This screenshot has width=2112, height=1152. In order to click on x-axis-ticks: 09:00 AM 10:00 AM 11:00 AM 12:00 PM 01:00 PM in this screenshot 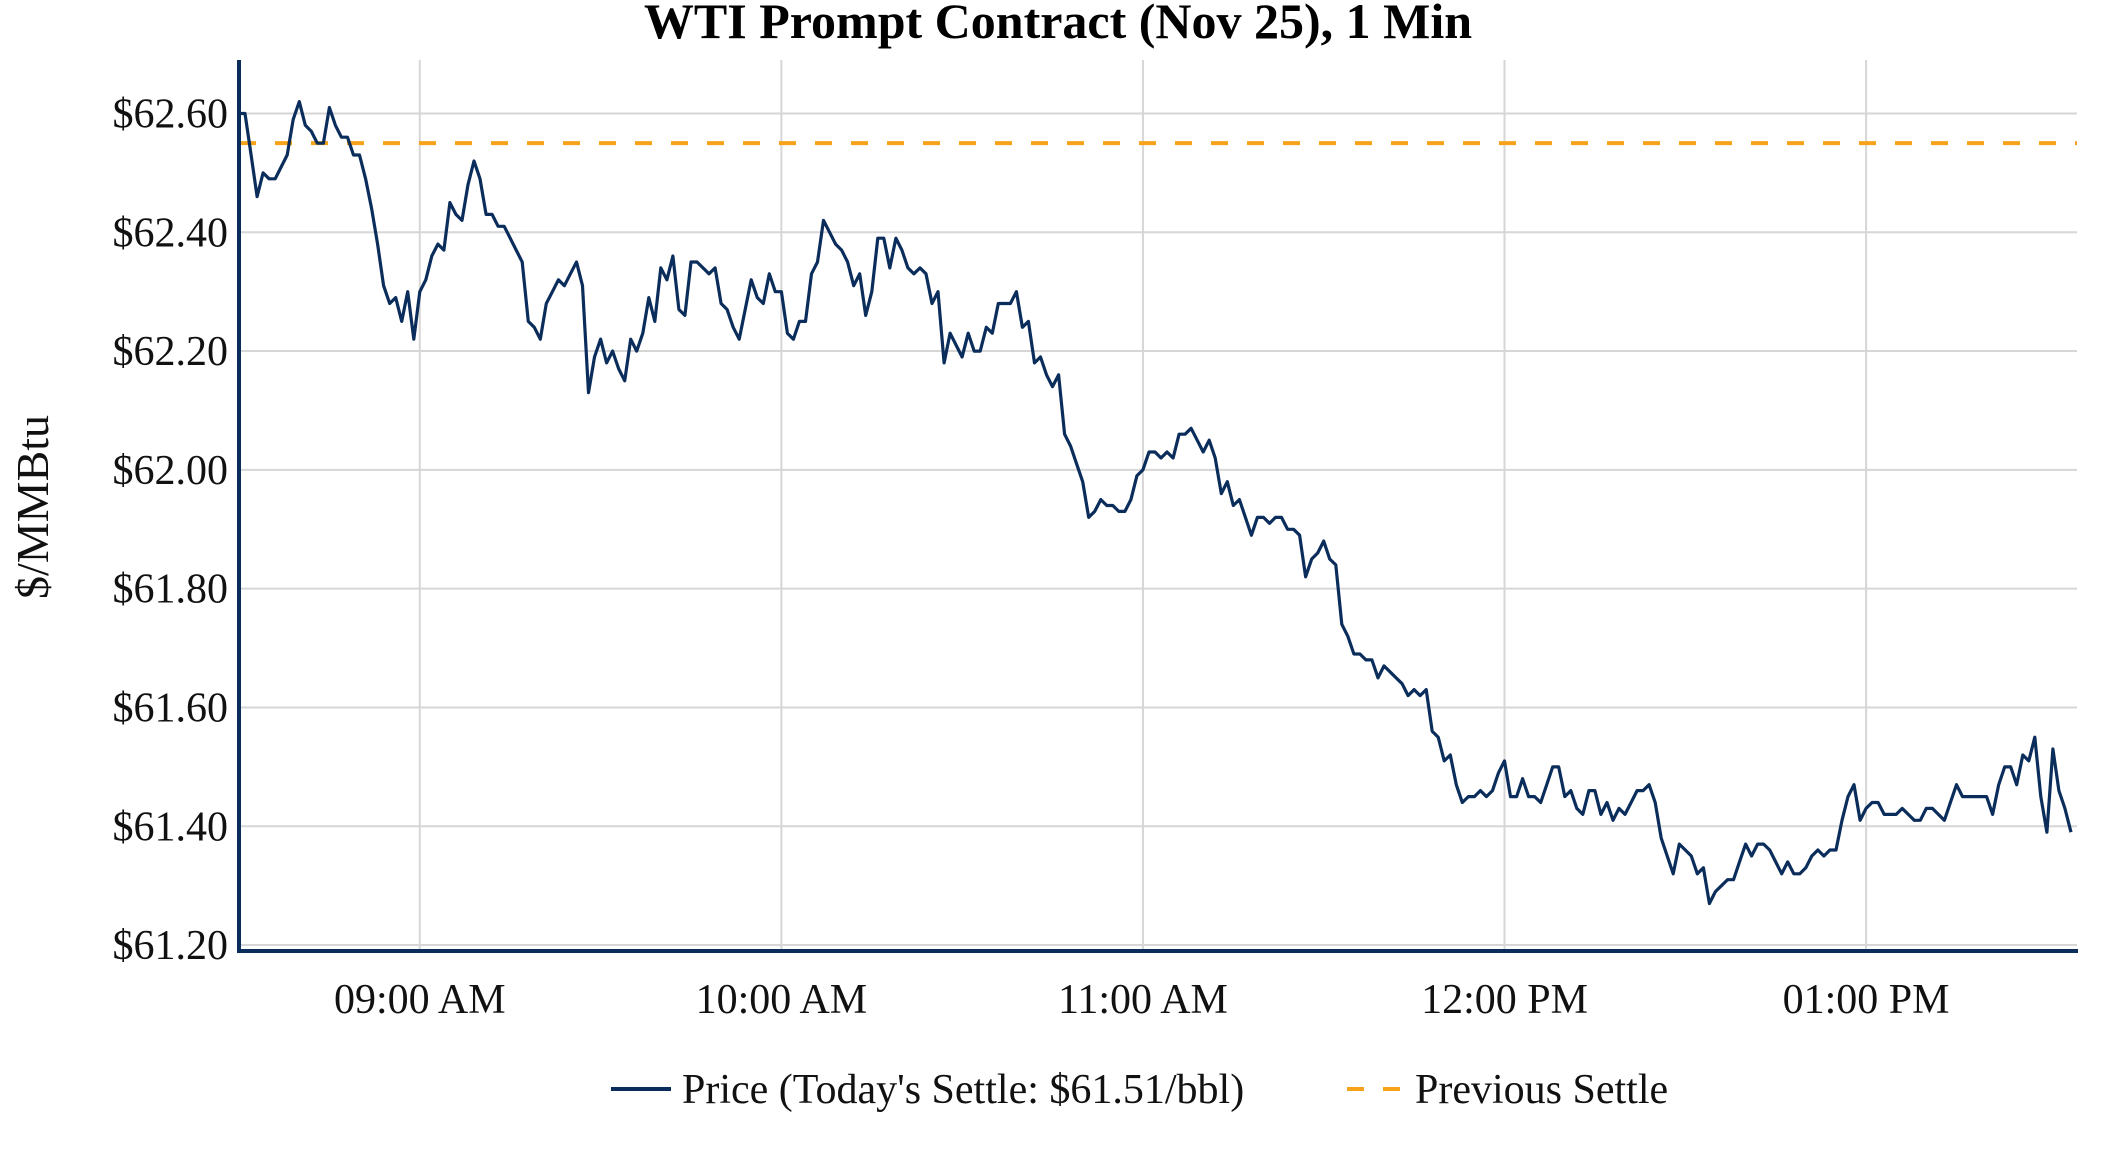, I will do `click(1141, 1000)`.